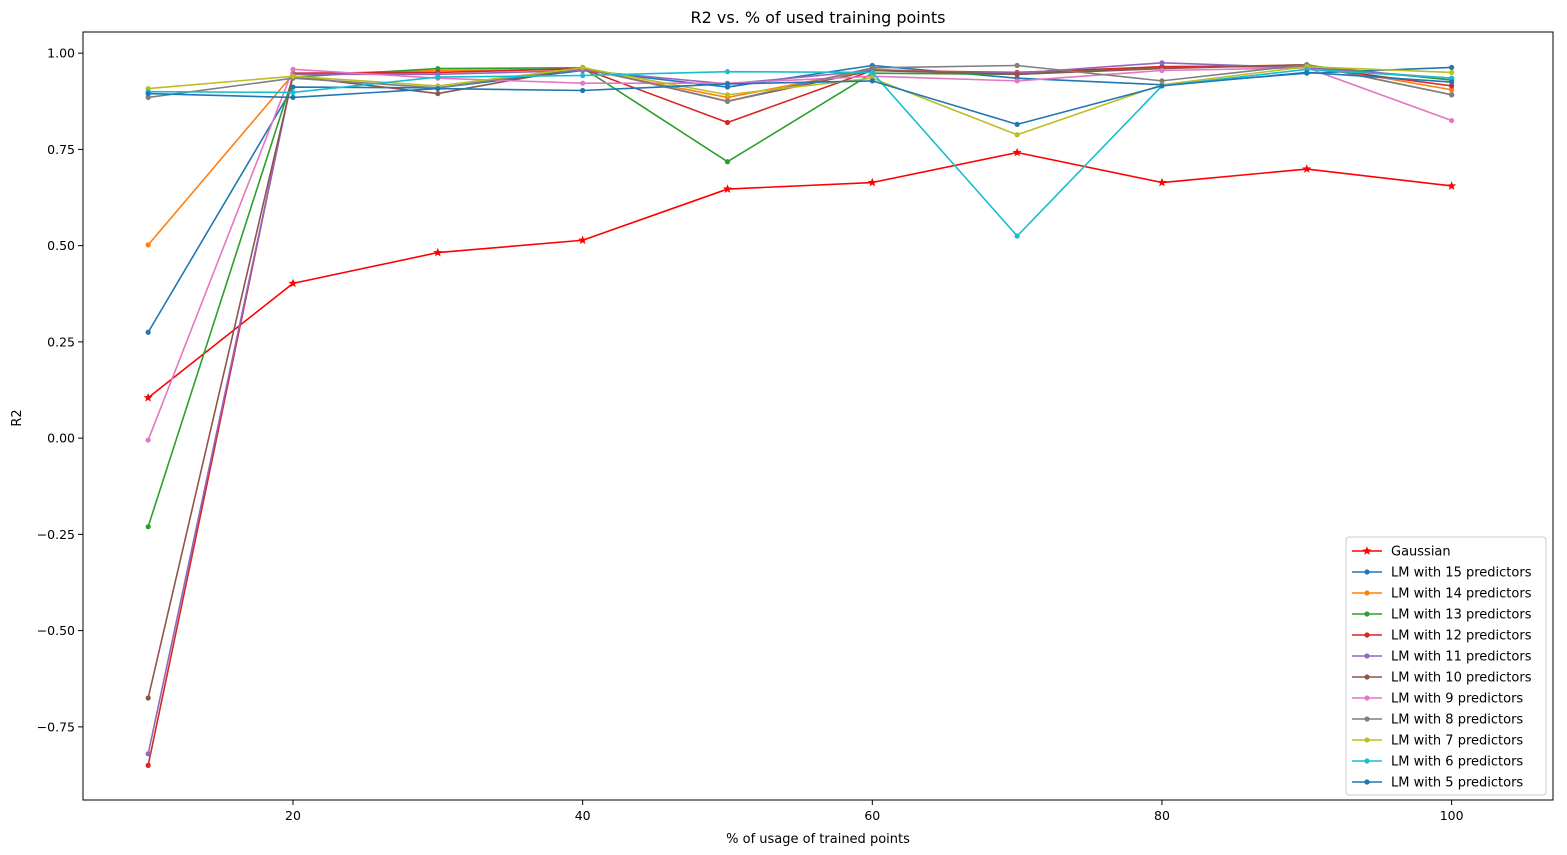  Describe the element at coordinates (1442, 657) in the screenshot. I see `legend-item: LM with 11 predictors` at that location.